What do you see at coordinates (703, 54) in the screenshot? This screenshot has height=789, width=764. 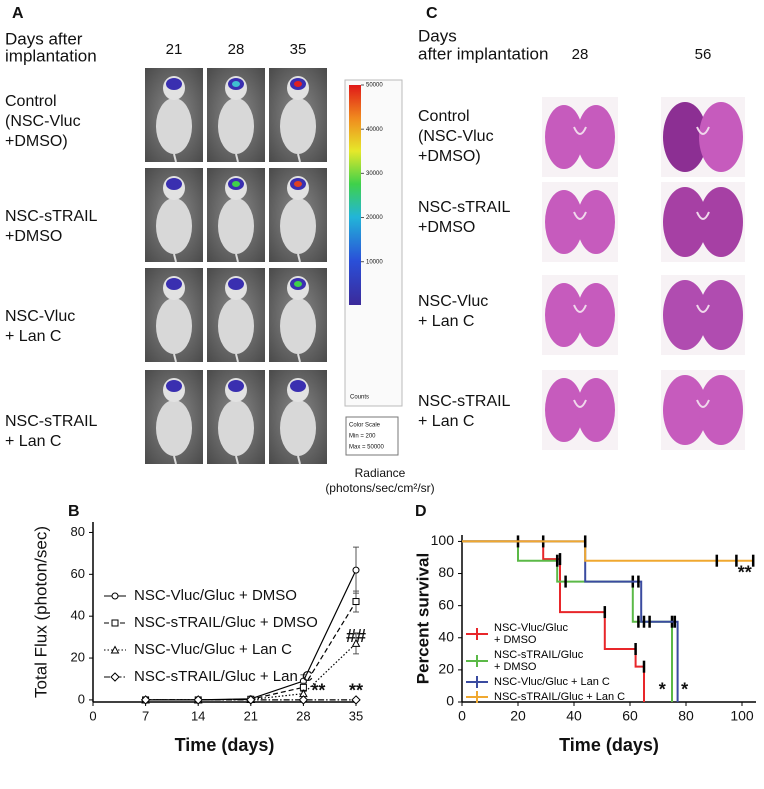 I see `column-label: 56` at bounding box center [703, 54].